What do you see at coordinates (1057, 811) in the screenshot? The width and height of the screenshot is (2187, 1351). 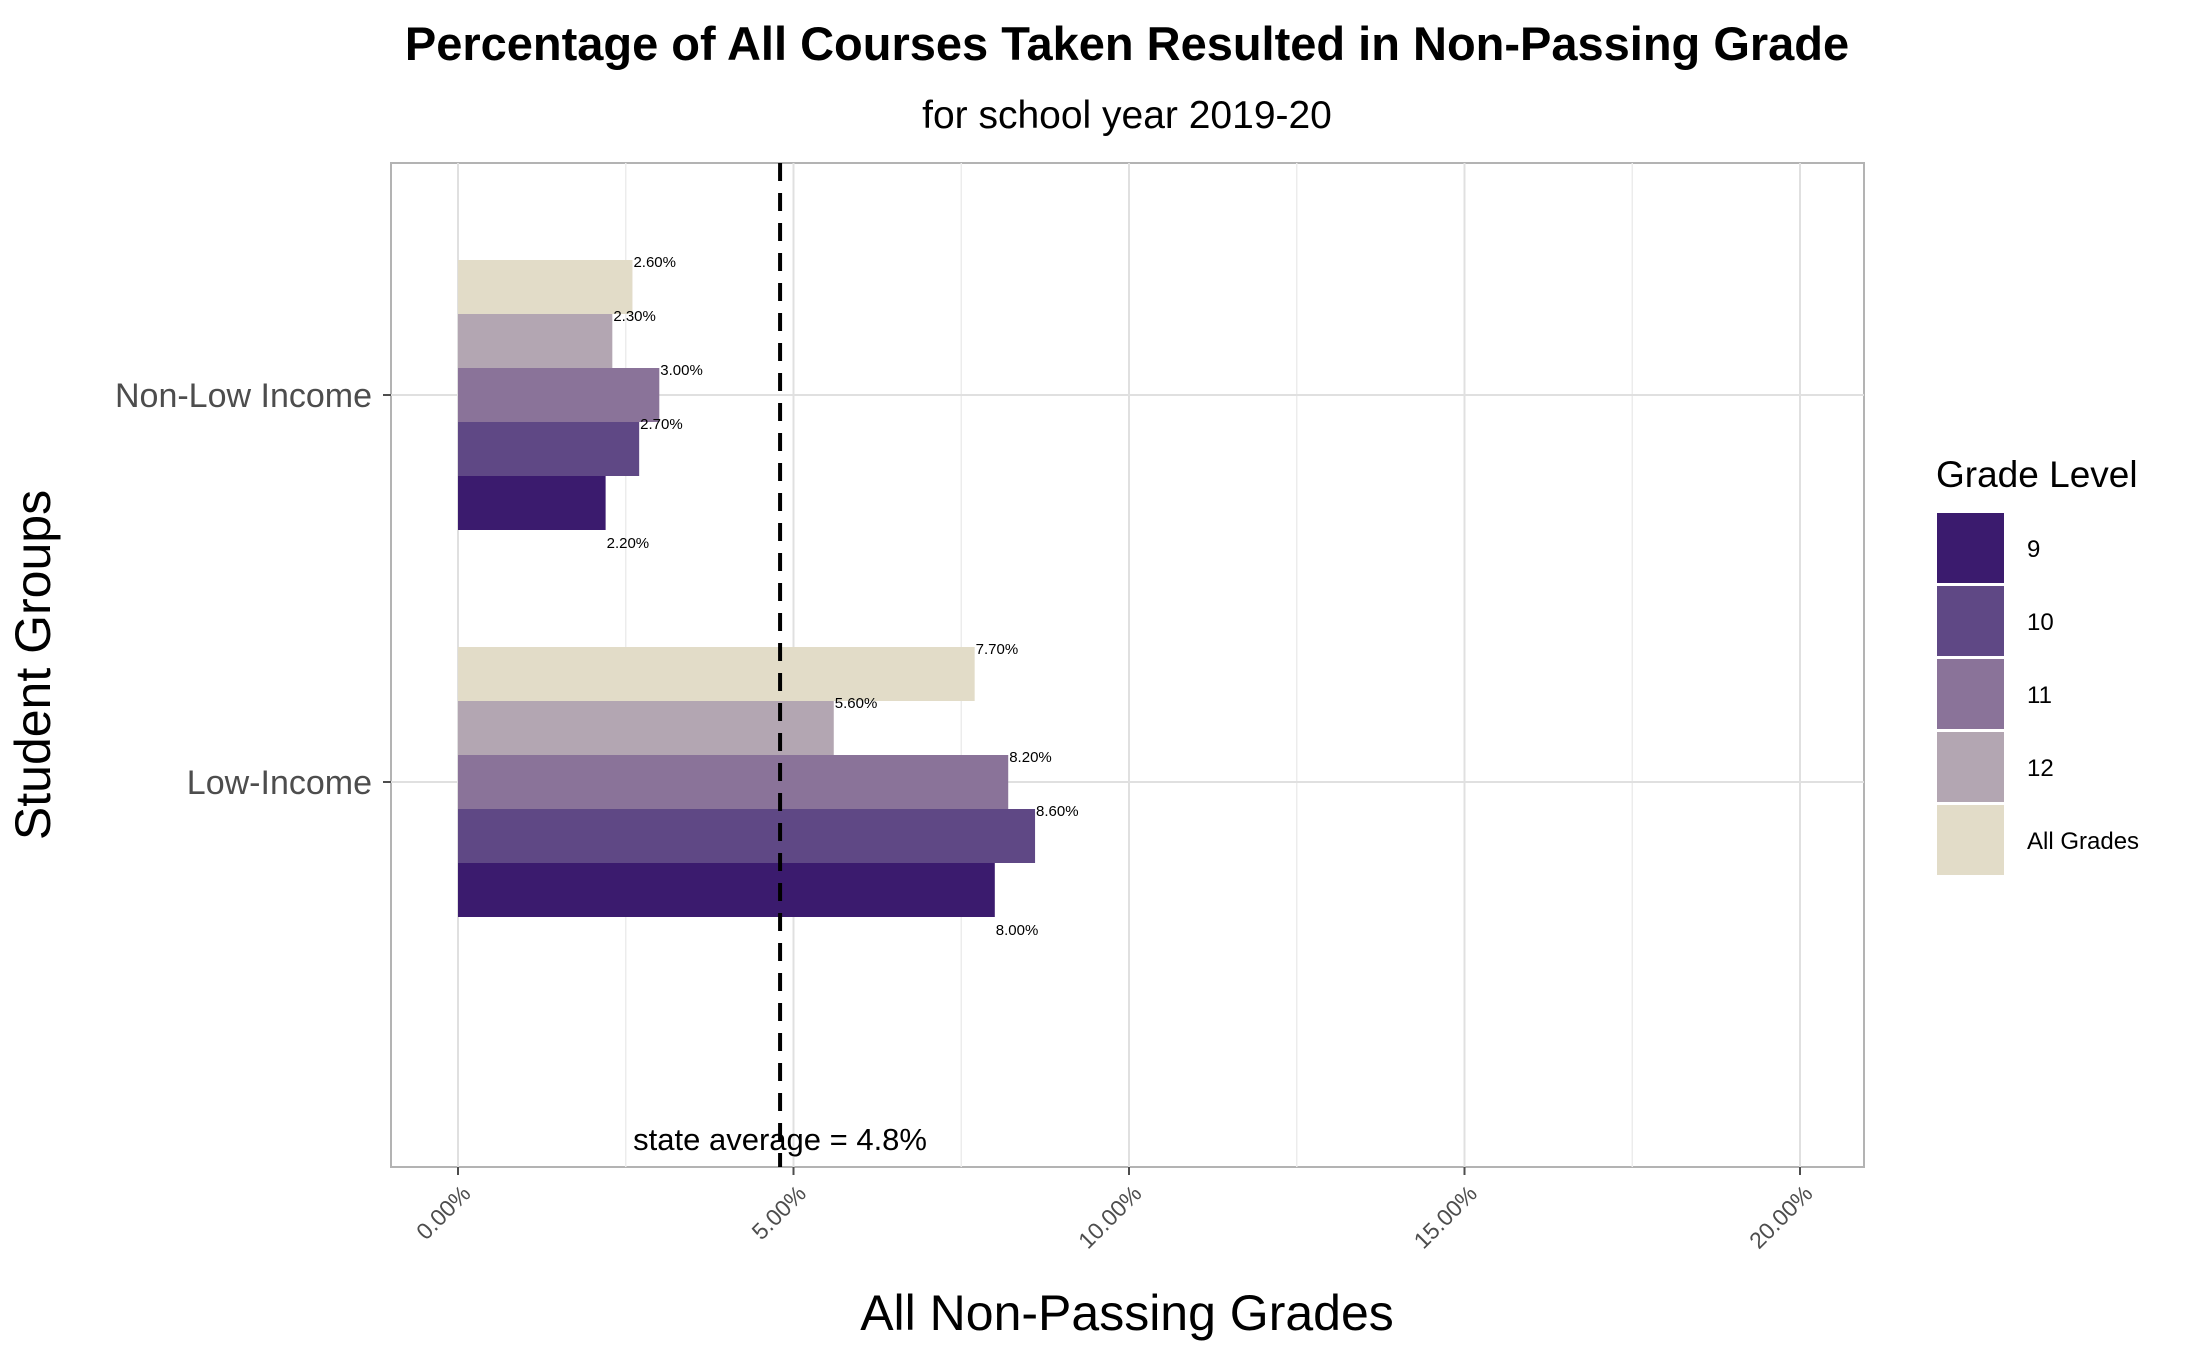 I see `bar-value-label: 8.60%` at bounding box center [1057, 811].